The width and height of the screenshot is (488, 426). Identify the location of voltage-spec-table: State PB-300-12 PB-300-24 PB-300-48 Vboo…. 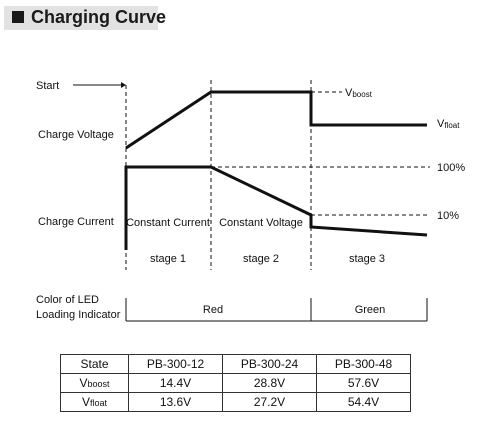
(235, 383).